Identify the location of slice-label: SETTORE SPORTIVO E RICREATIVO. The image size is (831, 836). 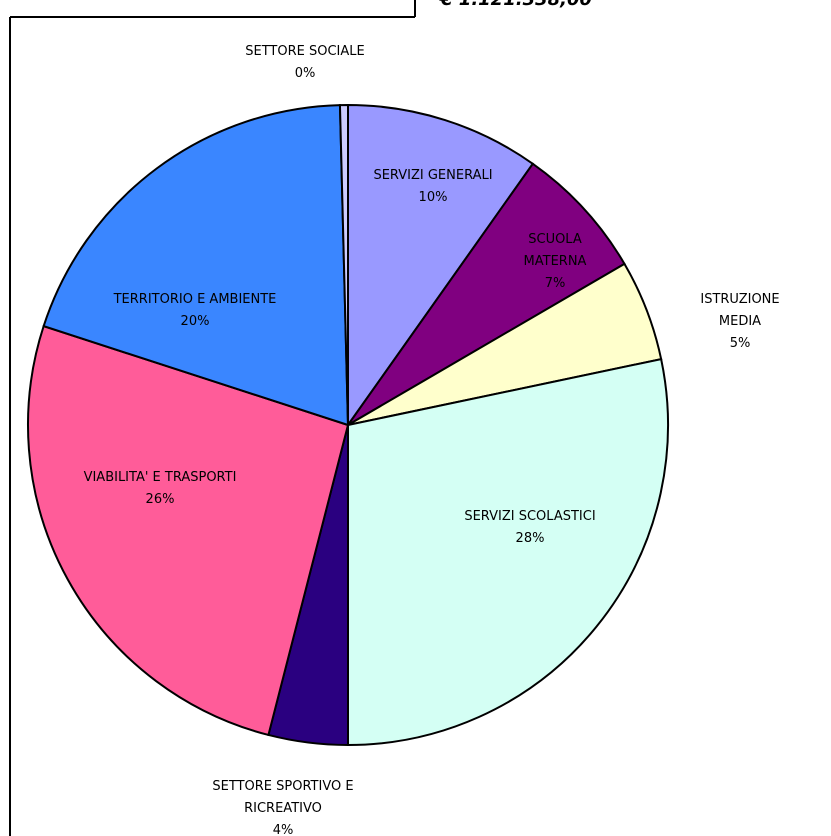
(283, 797).